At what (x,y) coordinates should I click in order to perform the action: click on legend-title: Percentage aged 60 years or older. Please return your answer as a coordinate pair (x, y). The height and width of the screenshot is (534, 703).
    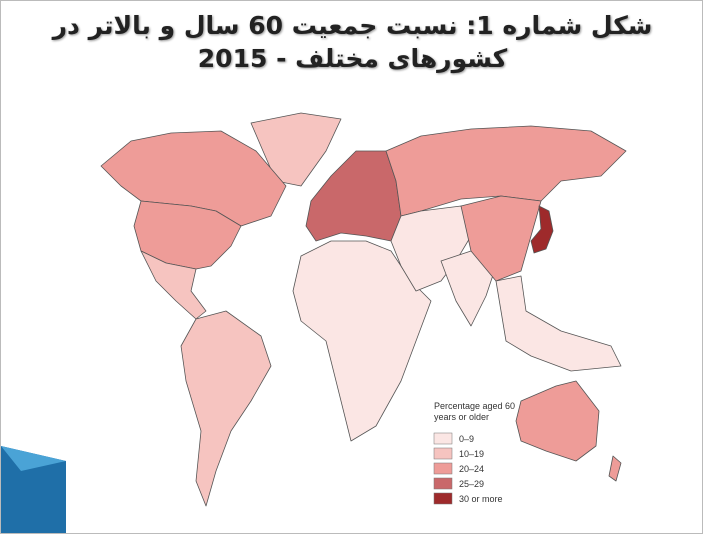
    Looking at the image, I should click on (474, 411).